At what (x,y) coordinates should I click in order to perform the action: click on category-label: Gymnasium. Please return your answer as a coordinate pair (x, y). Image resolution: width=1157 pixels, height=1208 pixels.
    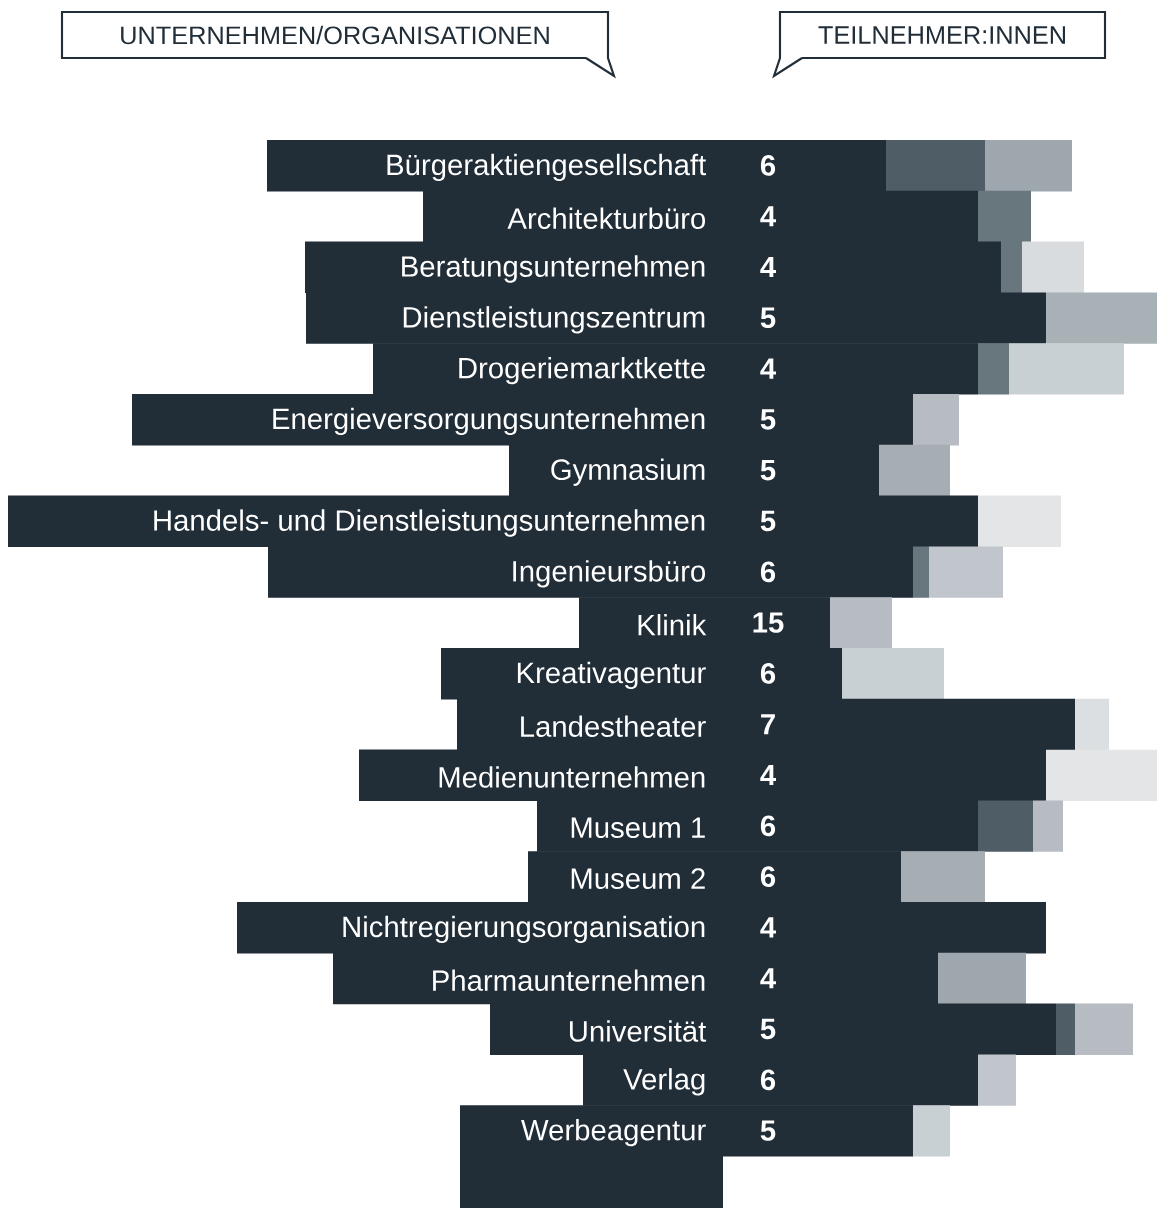
    Looking at the image, I should click on (628, 472).